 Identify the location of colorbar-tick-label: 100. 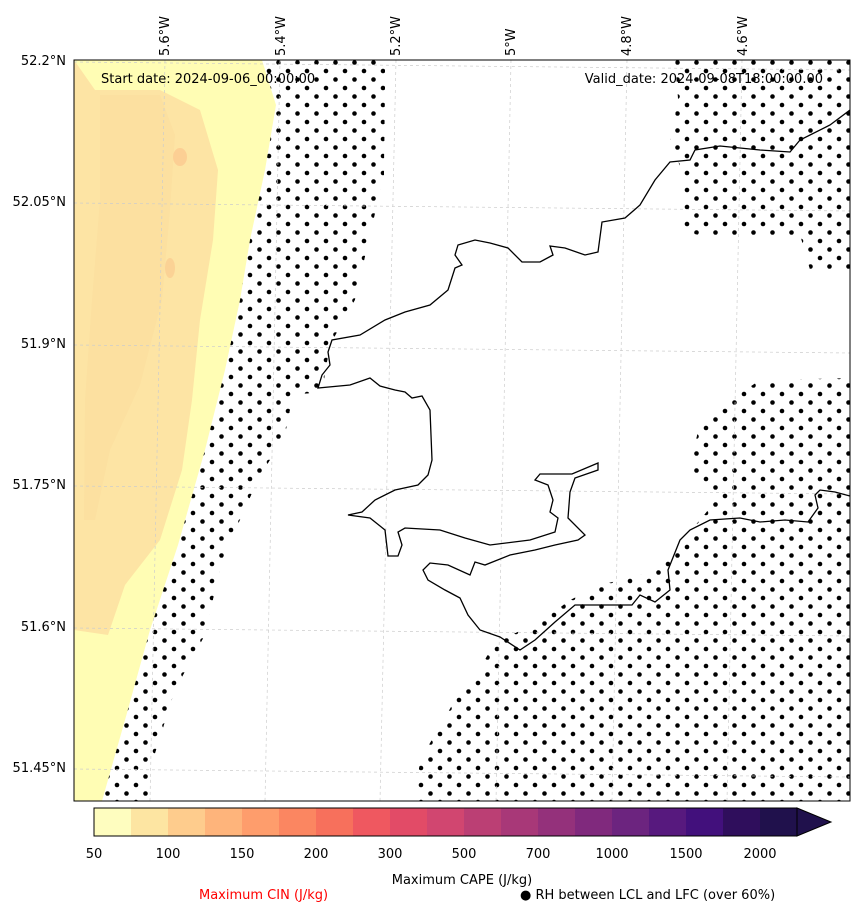
(168, 854).